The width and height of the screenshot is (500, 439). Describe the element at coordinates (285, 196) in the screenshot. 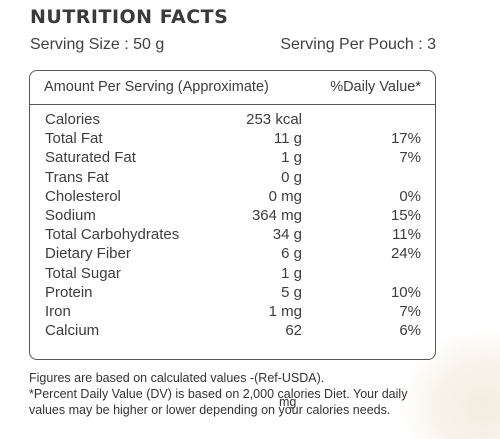

I see `nutrient-amount: 0 mg` at that location.